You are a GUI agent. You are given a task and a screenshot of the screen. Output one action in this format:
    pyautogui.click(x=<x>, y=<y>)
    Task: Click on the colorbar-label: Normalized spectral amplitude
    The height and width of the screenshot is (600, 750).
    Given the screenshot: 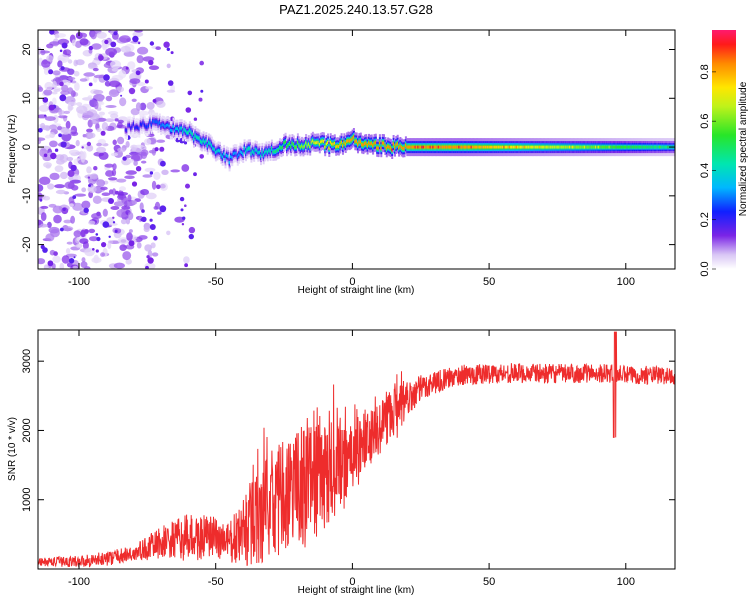 What is the action you would take?
    pyautogui.click(x=743, y=148)
    